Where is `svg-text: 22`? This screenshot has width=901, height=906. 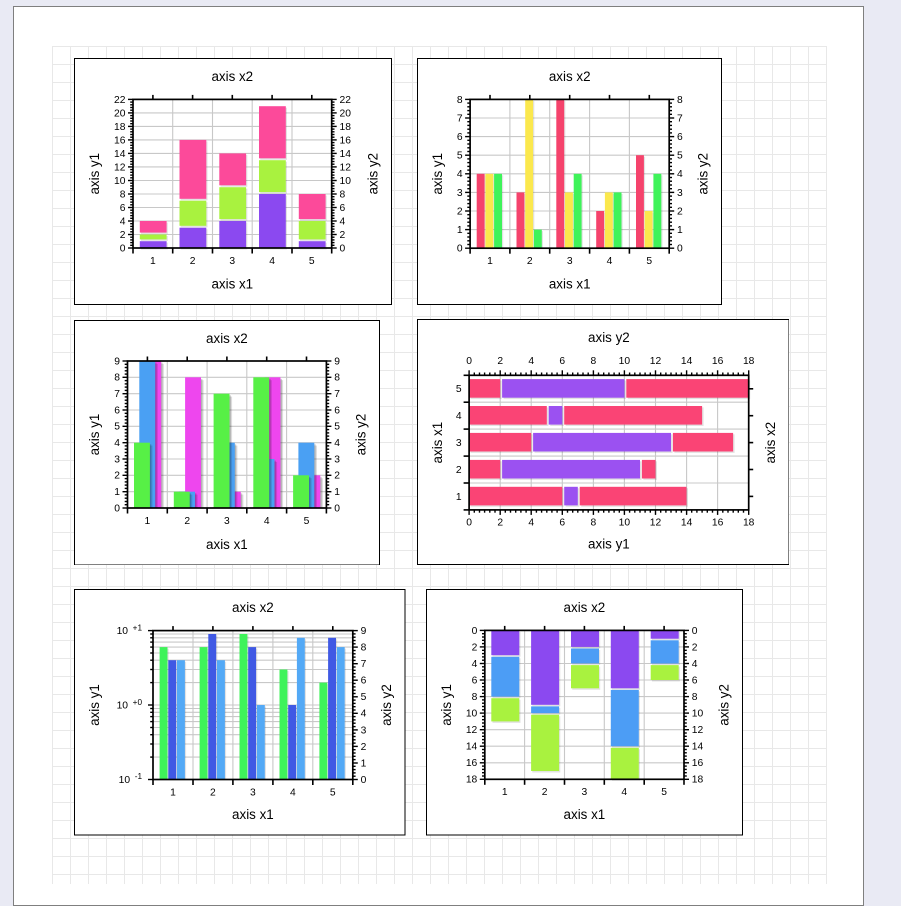
svg-text: 22 is located at coordinates (120, 100).